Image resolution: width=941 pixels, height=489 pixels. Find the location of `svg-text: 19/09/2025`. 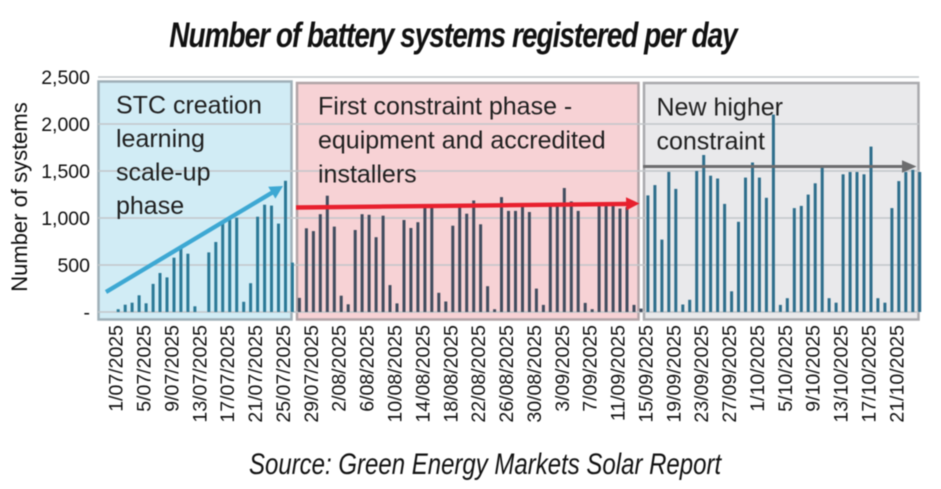

svg-text: 19/09/2025 is located at coordinates (674, 374).